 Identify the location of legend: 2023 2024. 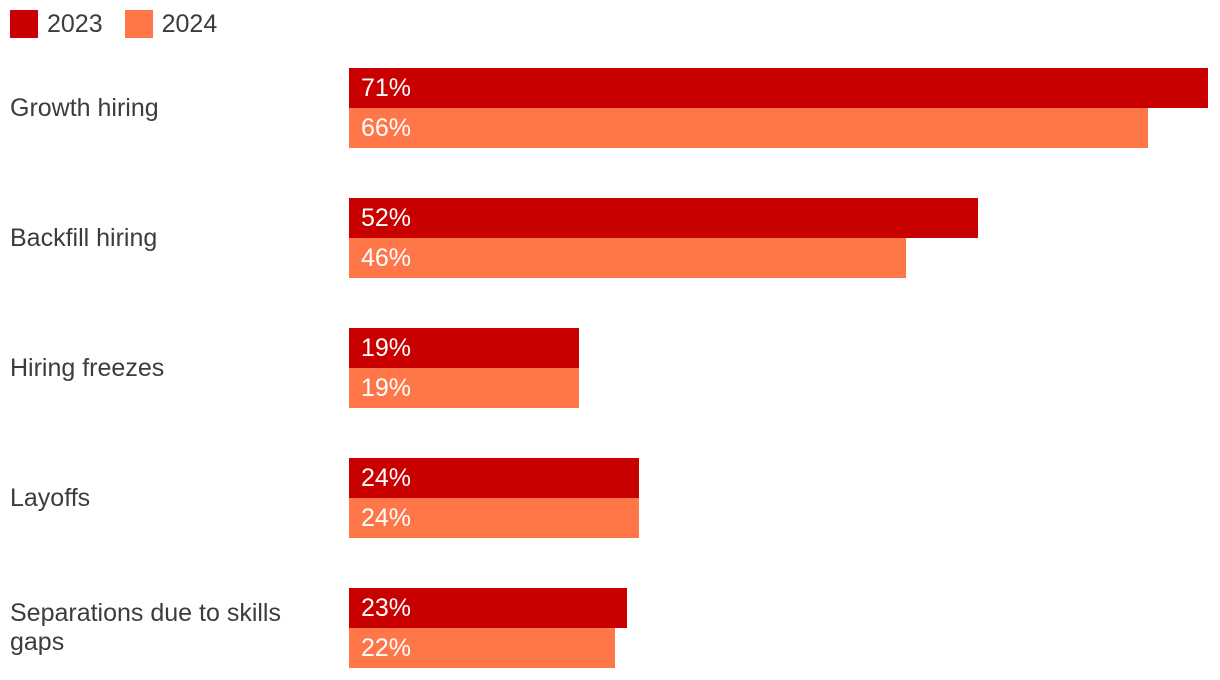
(113, 24).